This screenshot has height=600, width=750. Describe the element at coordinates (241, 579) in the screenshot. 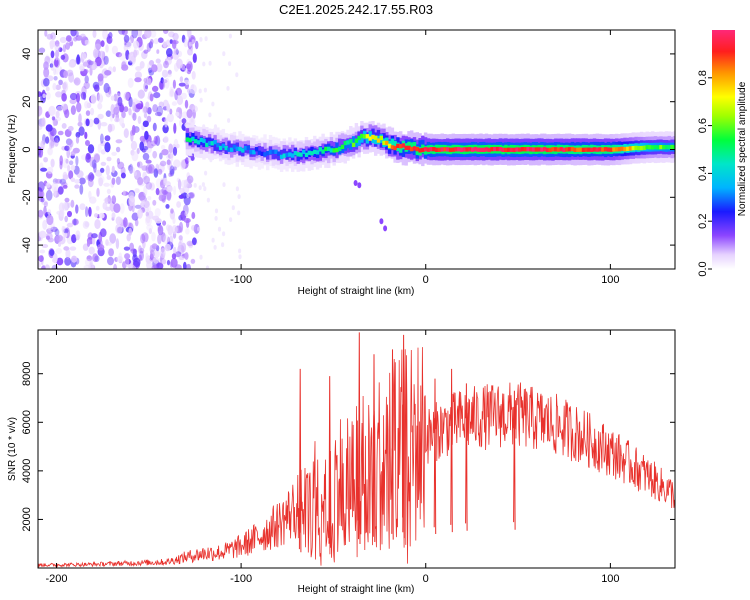

I see `x-tick-label: -100` at that location.